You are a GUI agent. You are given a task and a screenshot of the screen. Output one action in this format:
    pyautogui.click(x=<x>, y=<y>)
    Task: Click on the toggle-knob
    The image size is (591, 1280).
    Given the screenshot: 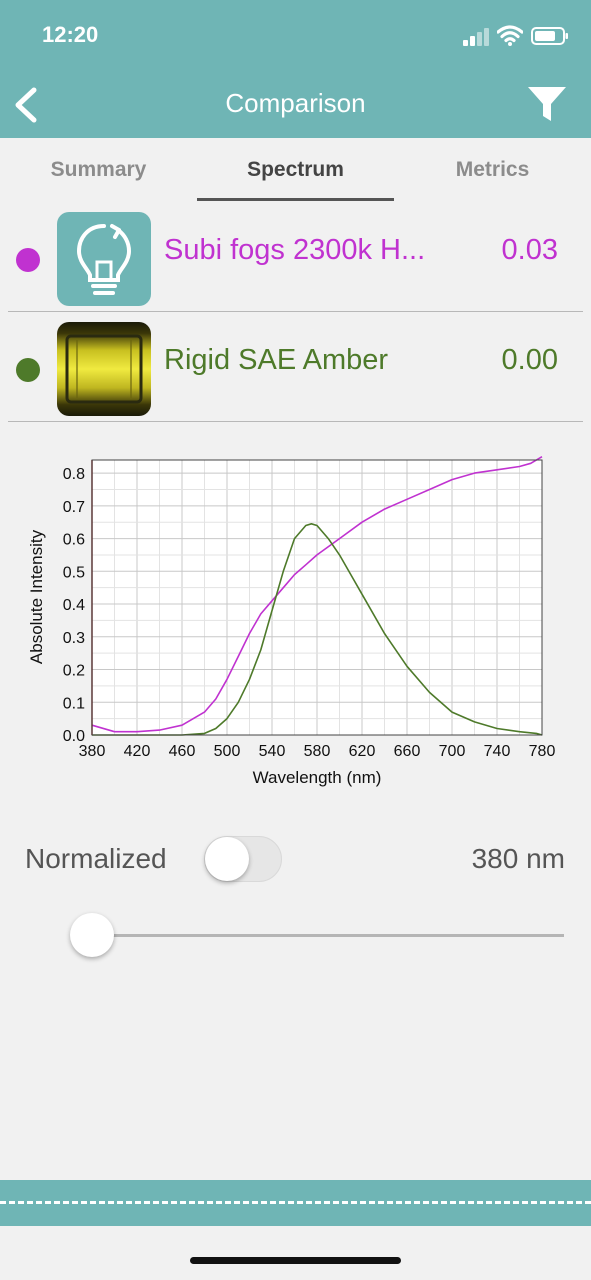 What is the action you would take?
    pyautogui.click(x=227, y=859)
    